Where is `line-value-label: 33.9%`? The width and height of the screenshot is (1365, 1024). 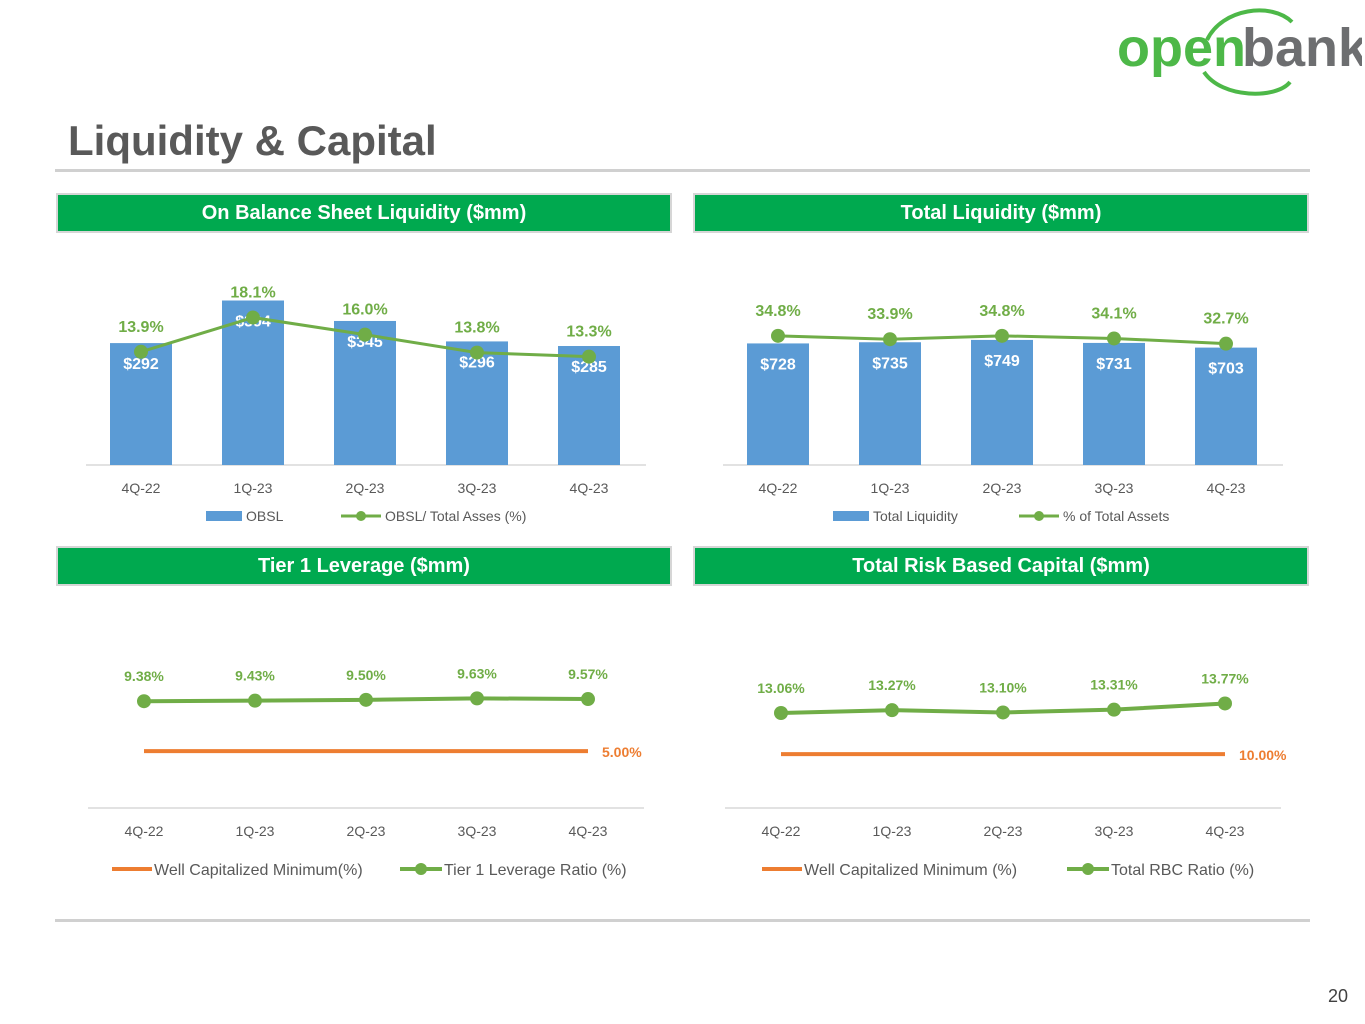
line-value-label: 33.9% is located at coordinates (889, 314).